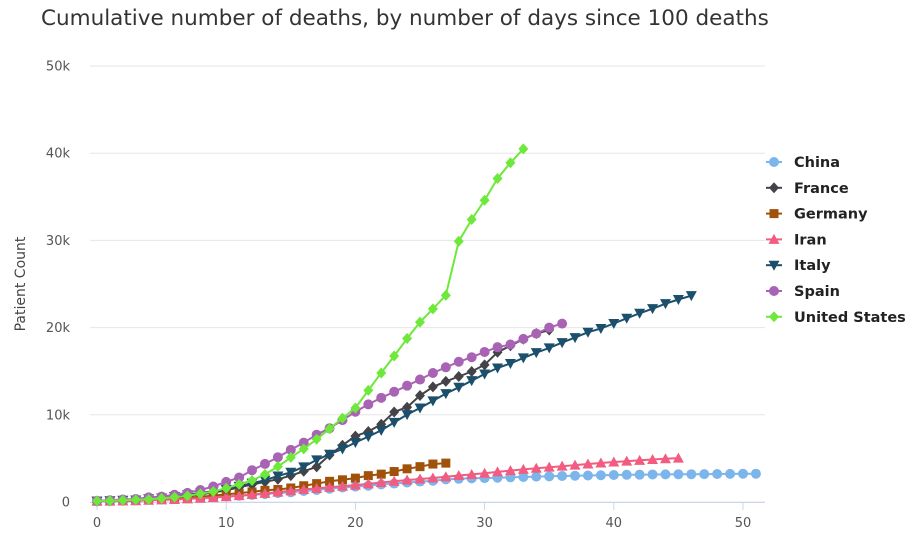  I want to click on legend-item-france: France, so click(807, 189).